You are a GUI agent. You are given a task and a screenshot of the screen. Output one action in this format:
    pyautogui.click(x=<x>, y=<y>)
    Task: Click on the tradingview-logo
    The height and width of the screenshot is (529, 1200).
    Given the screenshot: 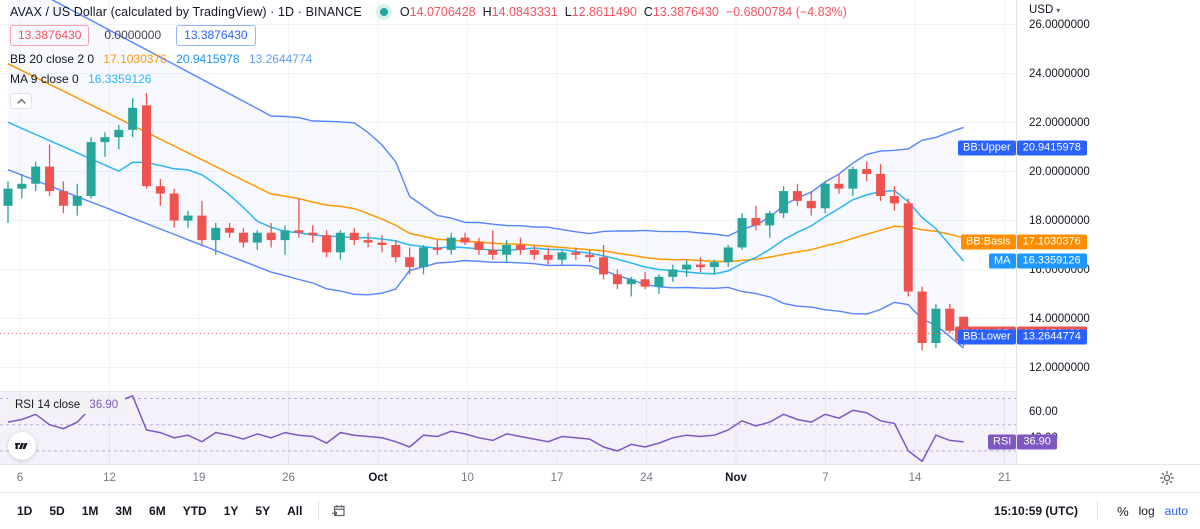 What is the action you would take?
    pyautogui.click(x=22, y=446)
    